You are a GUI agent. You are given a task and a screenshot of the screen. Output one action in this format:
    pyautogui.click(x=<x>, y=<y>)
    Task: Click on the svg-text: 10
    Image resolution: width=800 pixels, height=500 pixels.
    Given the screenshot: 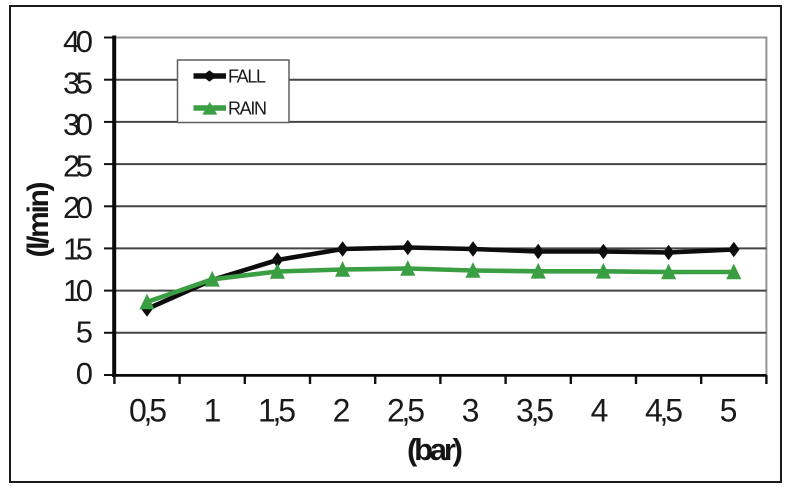 What is the action you would take?
    pyautogui.click(x=78, y=290)
    